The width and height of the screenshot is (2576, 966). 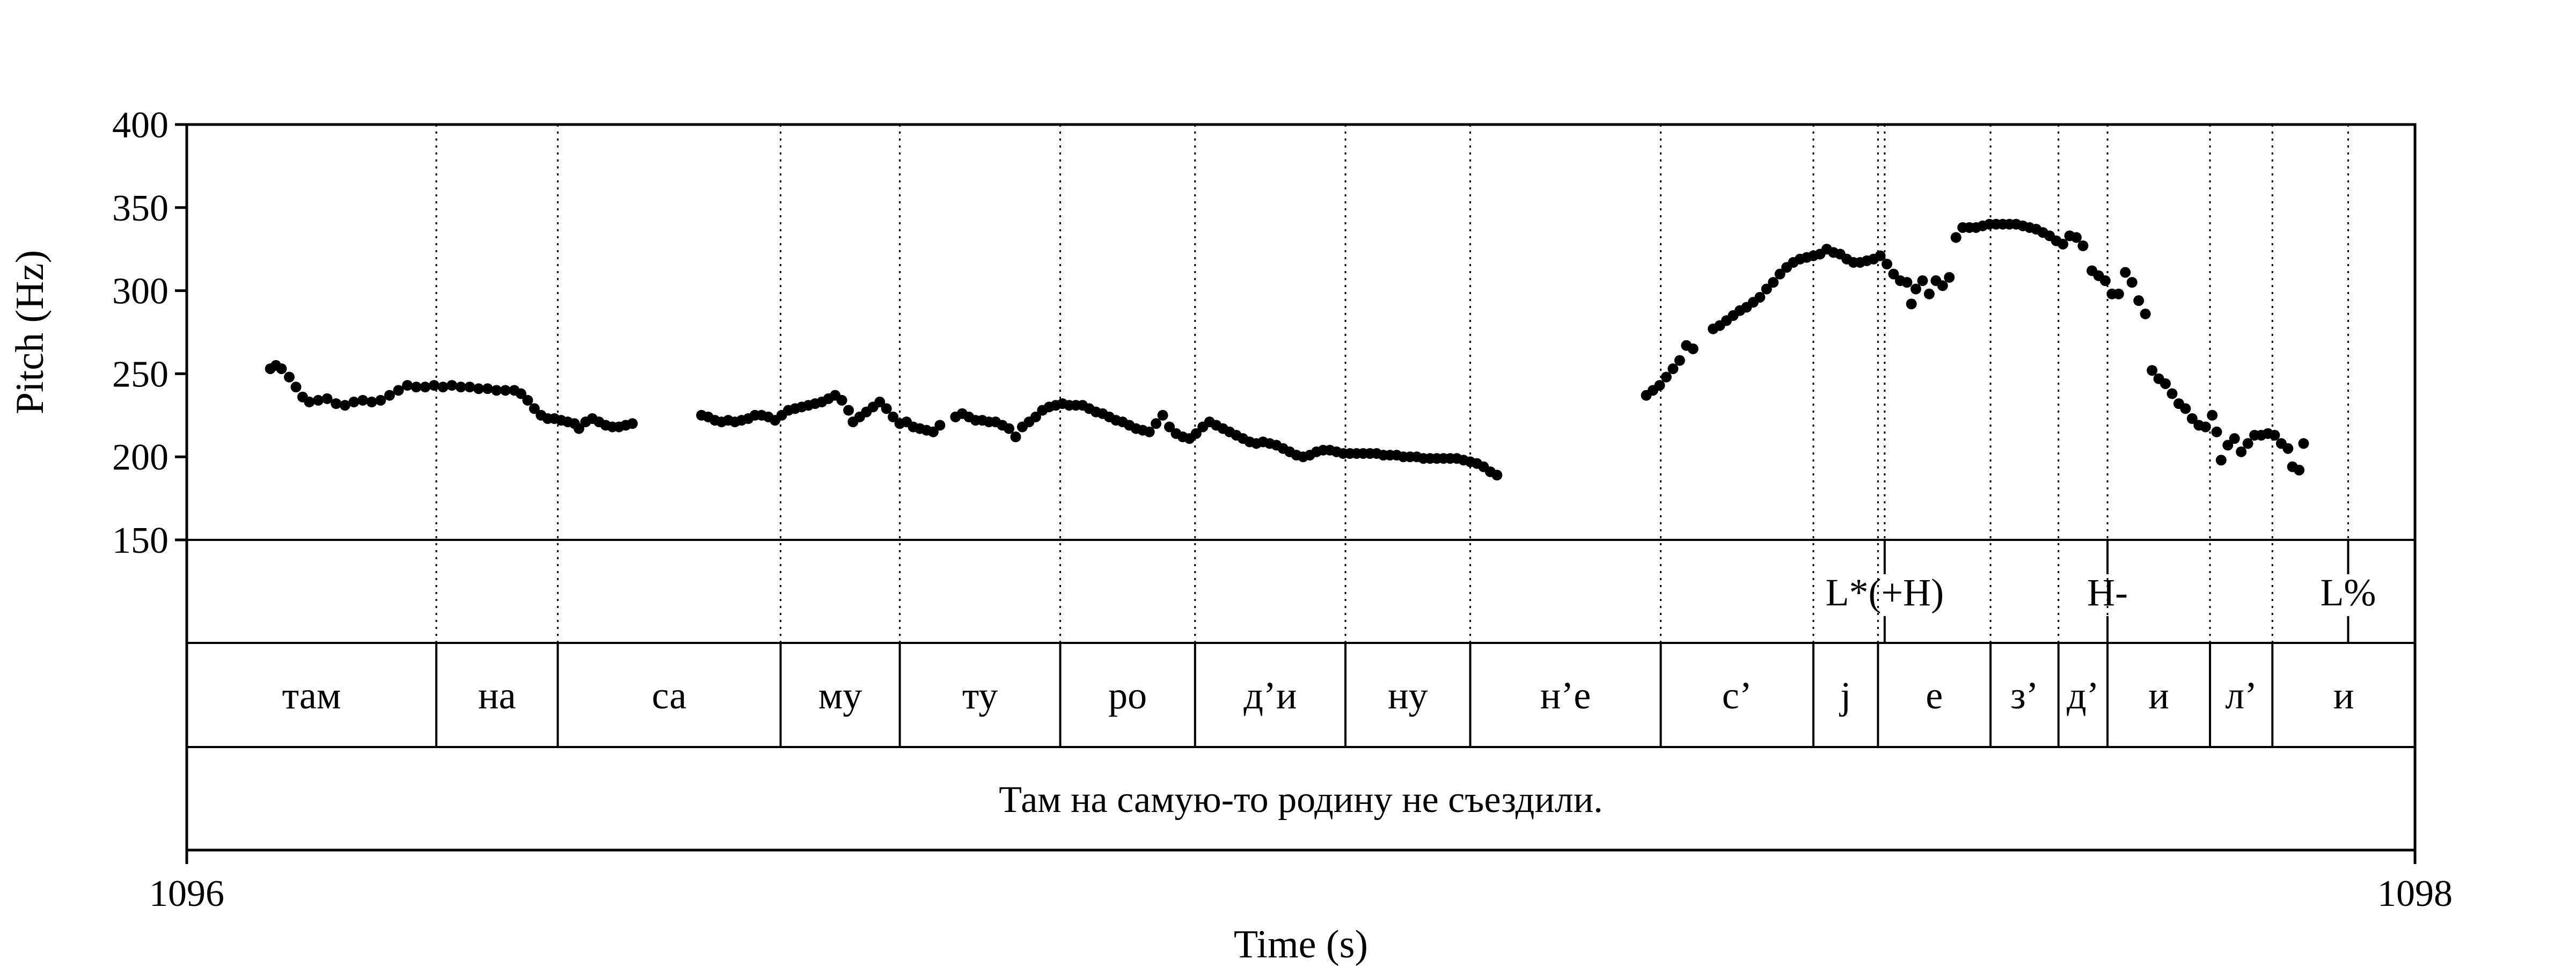 I want to click on y-tick-label-250: 250, so click(x=140, y=374).